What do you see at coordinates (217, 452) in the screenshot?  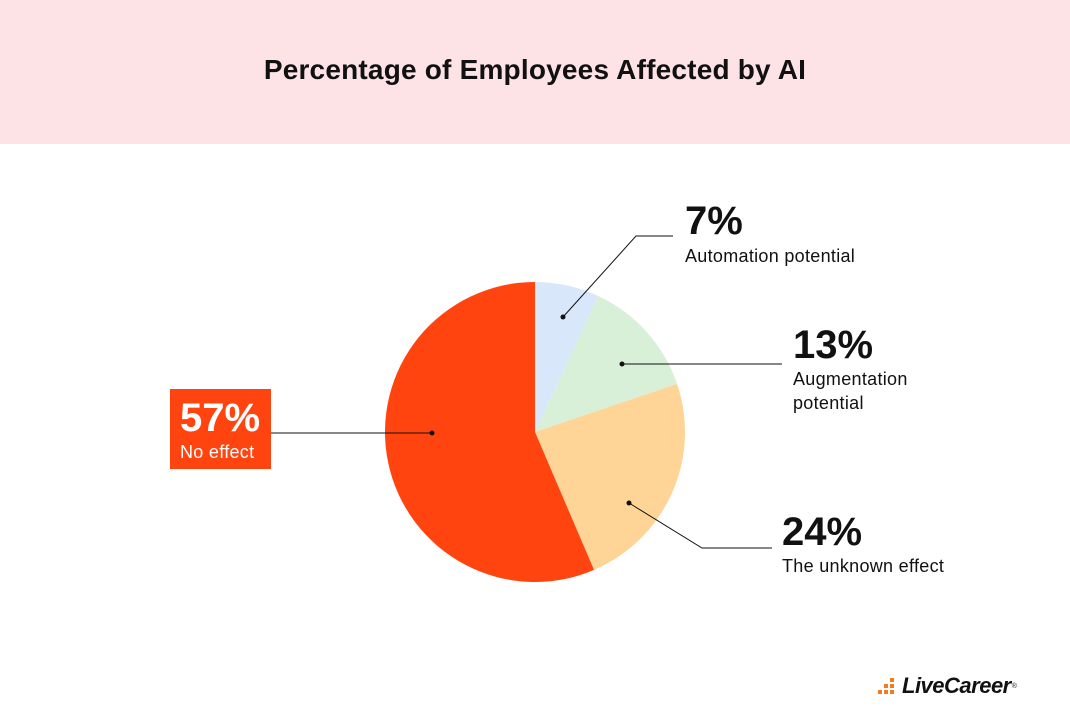 I see `data-label-noeffect-text: No effect` at bounding box center [217, 452].